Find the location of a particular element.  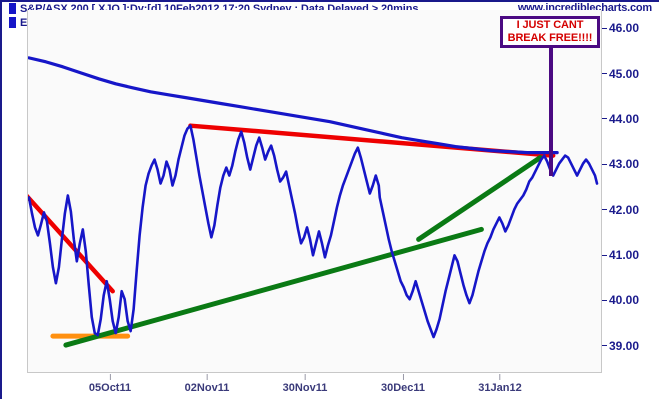

y-axis-tick-label: 46.00 is located at coordinates (624, 28).